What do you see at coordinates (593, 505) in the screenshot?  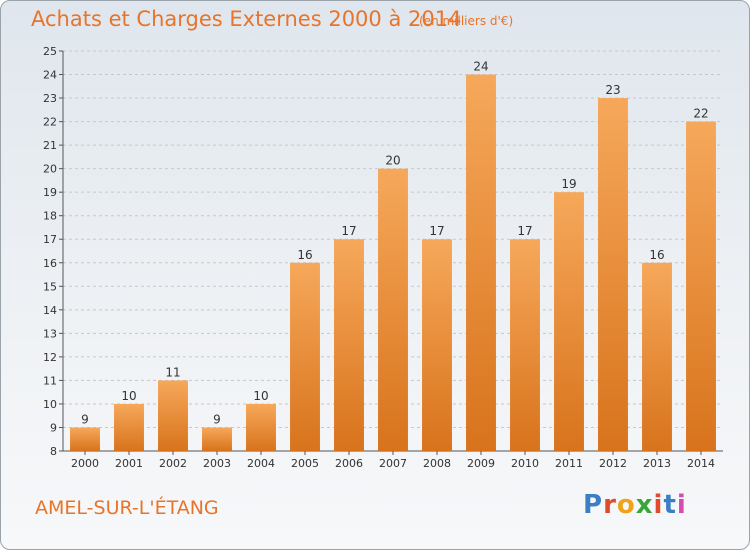 I see `logo-letter: P` at bounding box center [593, 505].